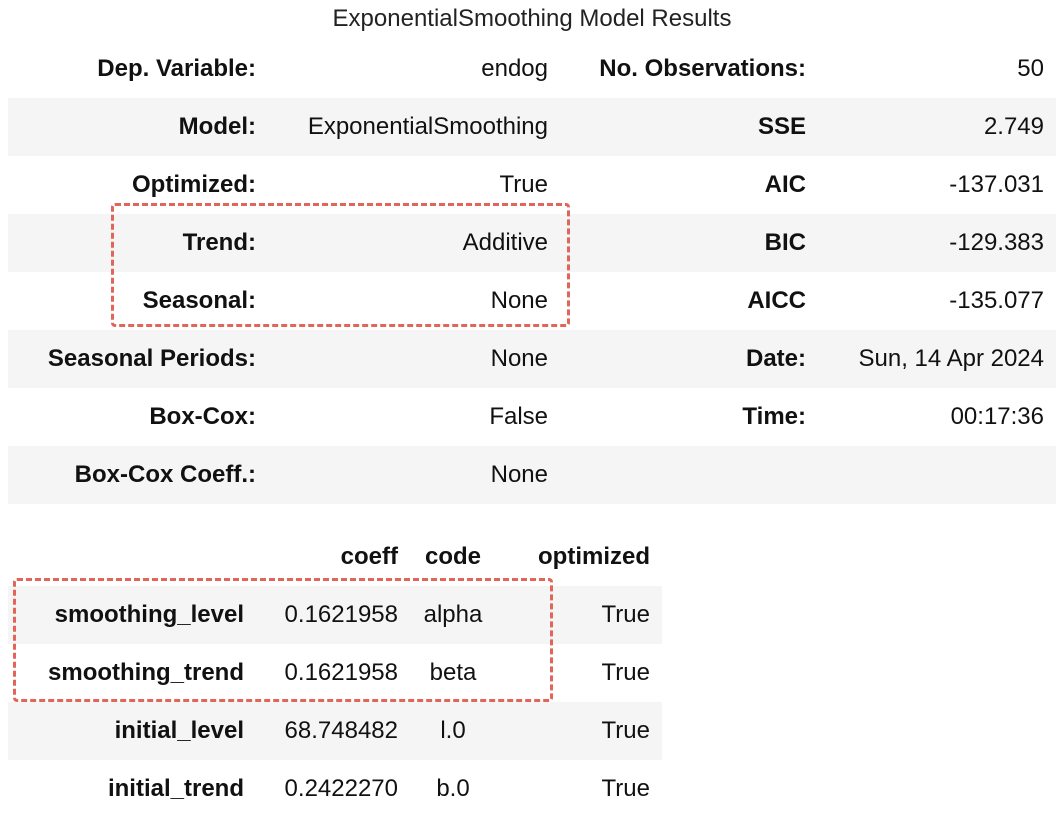  I want to click on table-row: Seasonal: None AICC -135.077, so click(532, 301).